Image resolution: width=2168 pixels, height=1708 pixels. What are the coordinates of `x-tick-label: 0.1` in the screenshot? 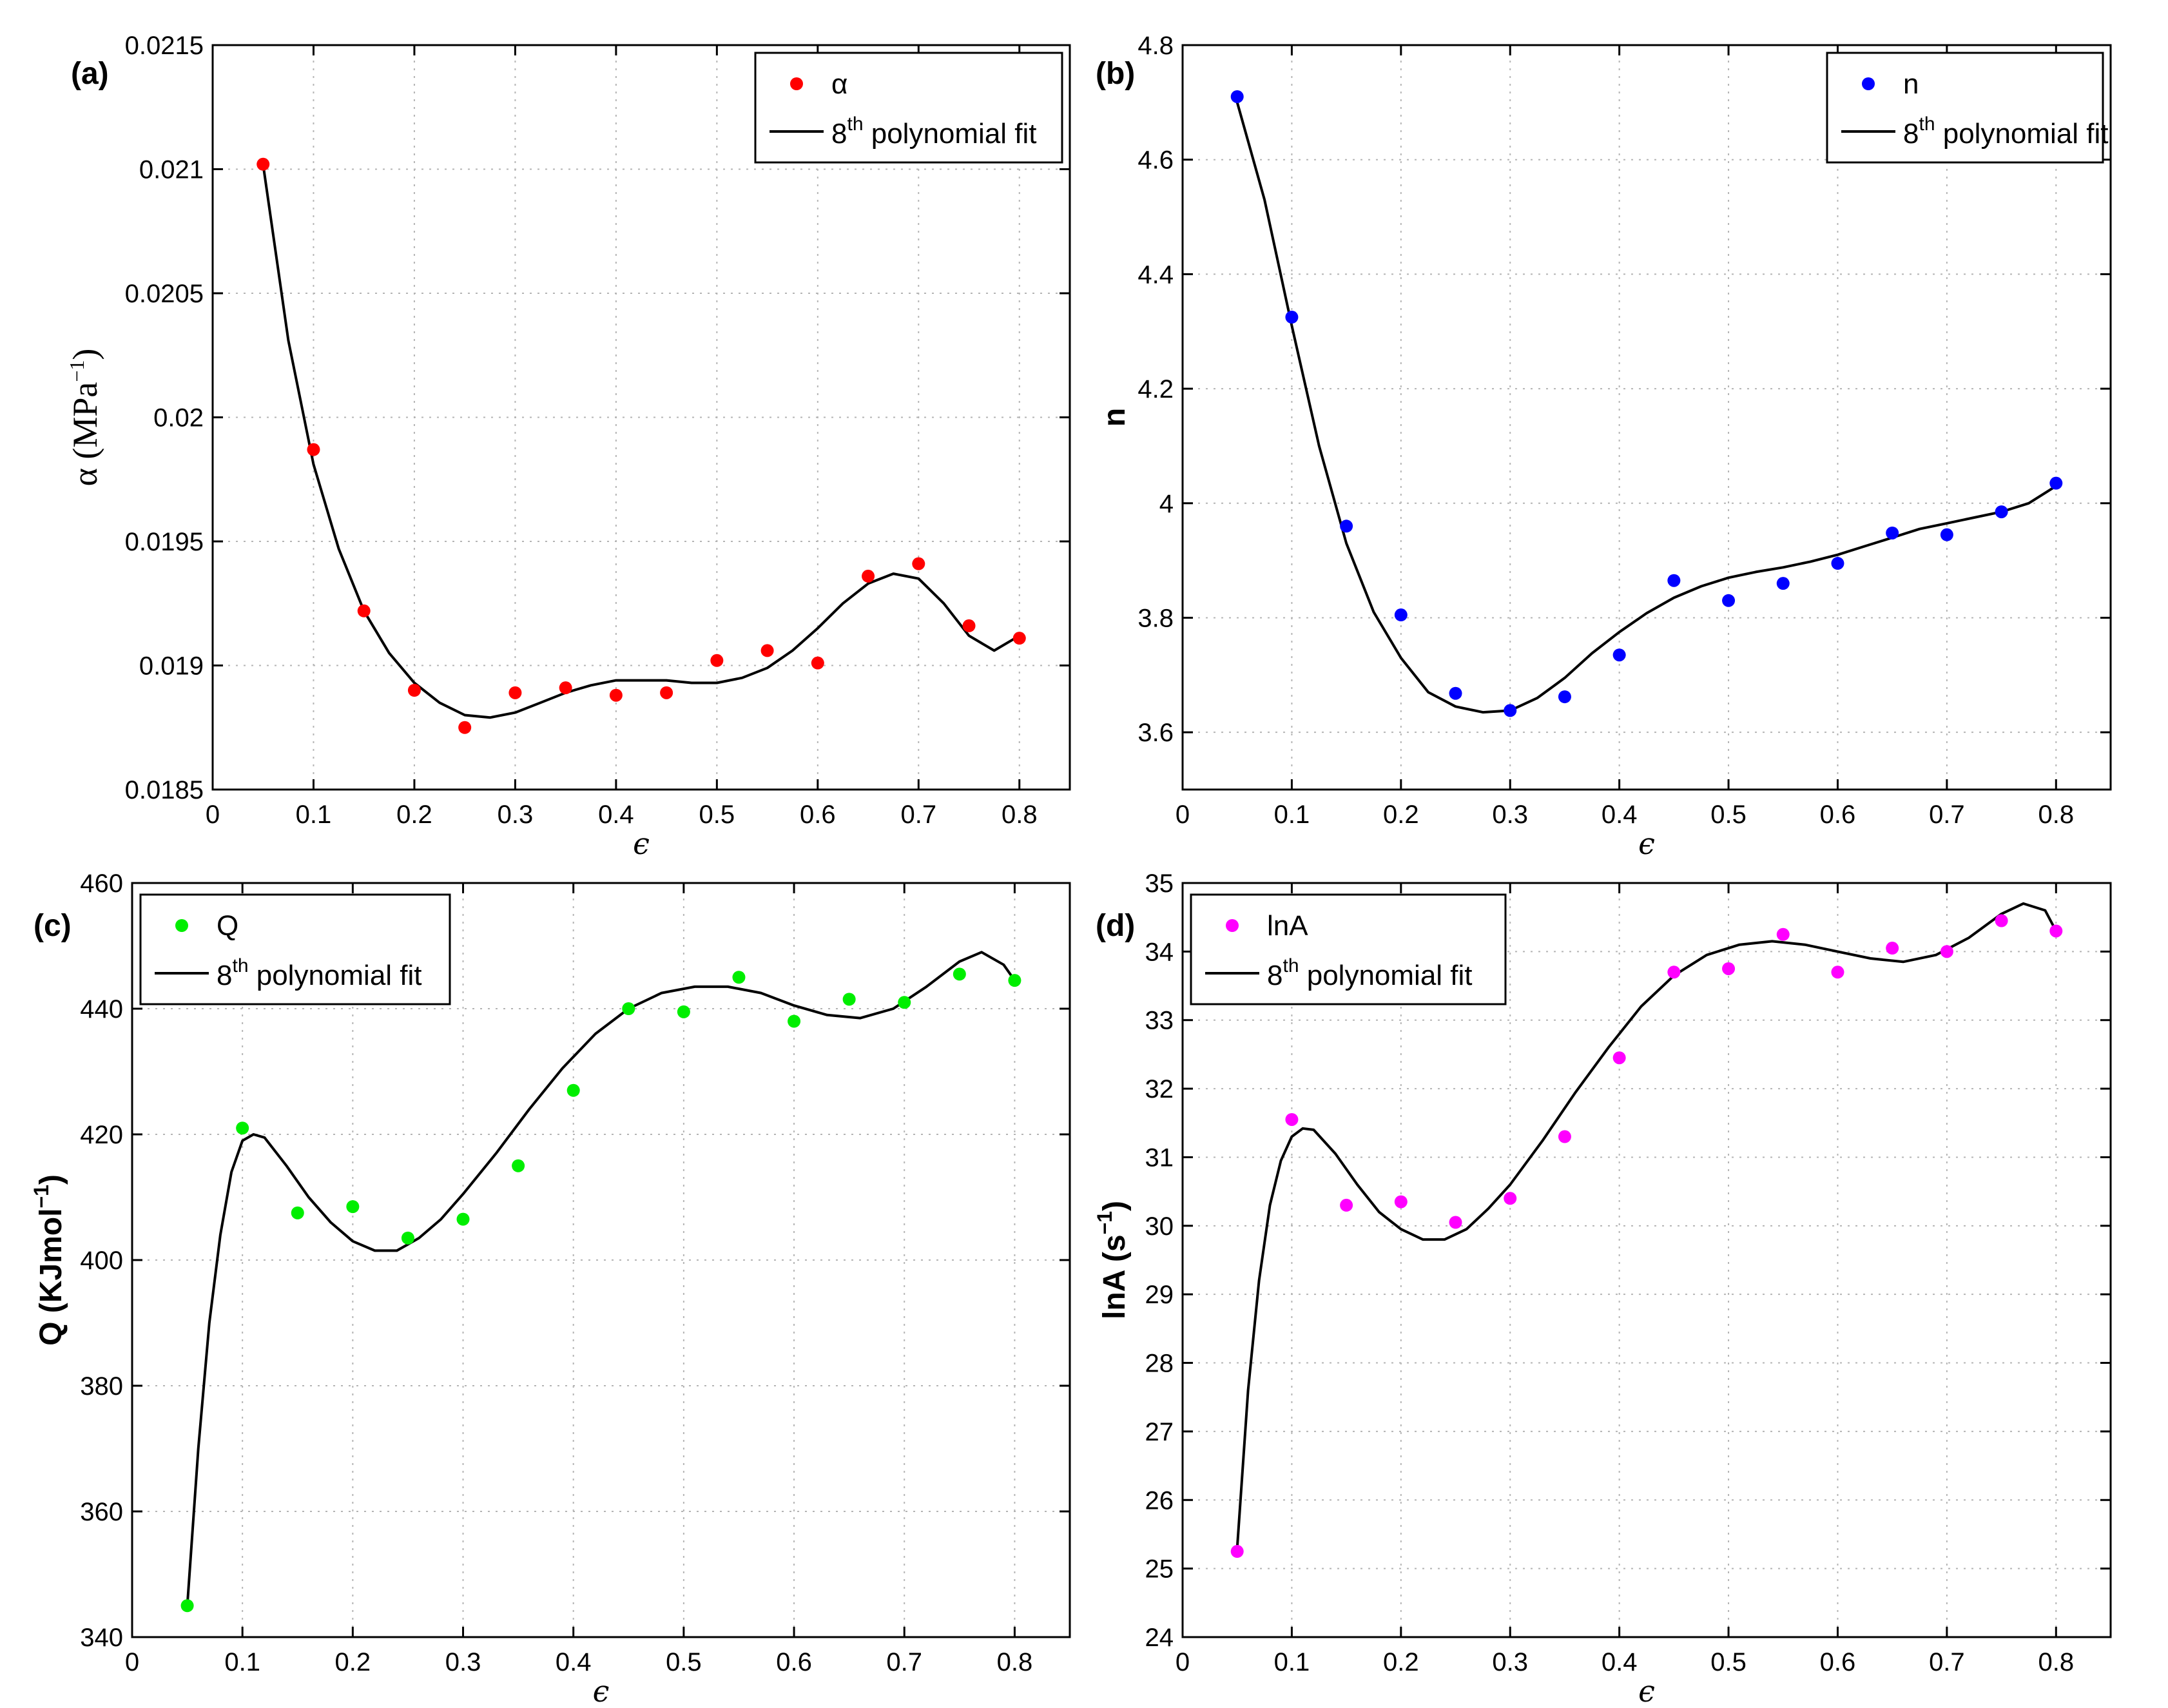 It's located at (1292, 815).